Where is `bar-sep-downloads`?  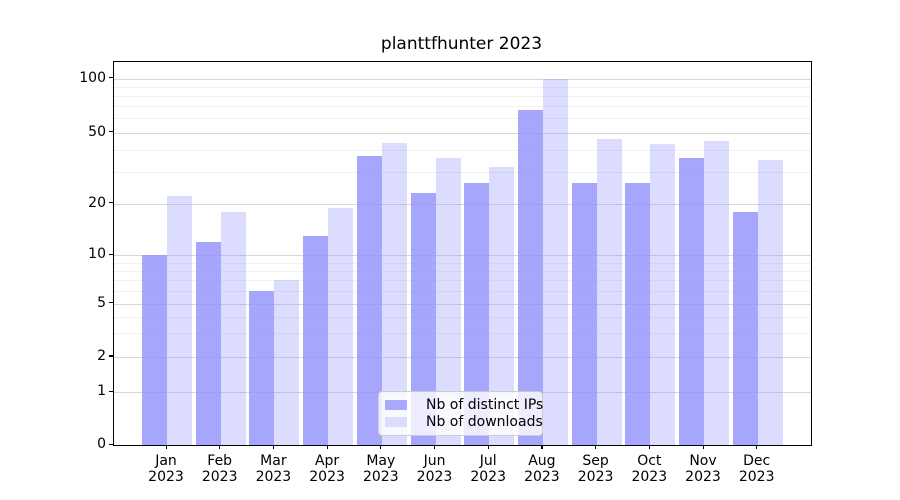
bar-sep-downloads is located at coordinates (609, 292).